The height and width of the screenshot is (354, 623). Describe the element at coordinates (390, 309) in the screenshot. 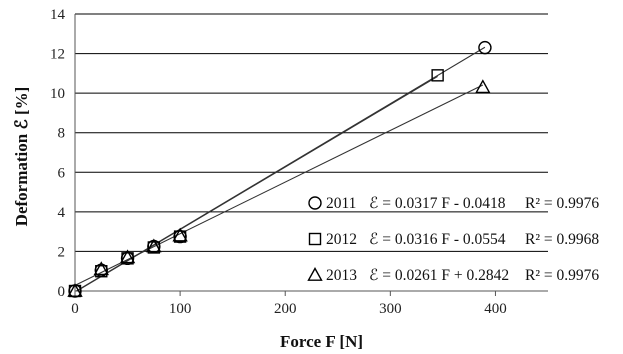

I see `x-tick-label-300: 300` at that location.